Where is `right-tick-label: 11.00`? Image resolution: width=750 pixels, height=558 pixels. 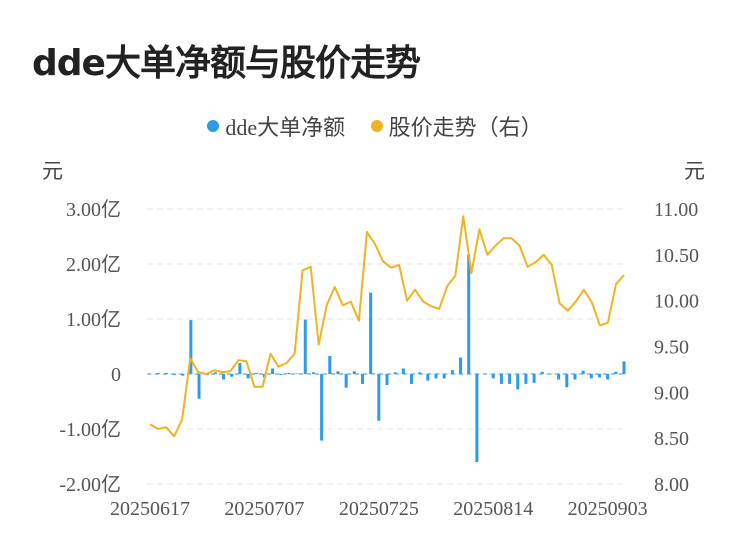
right-tick-label: 11.00 is located at coordinates (676, 210).